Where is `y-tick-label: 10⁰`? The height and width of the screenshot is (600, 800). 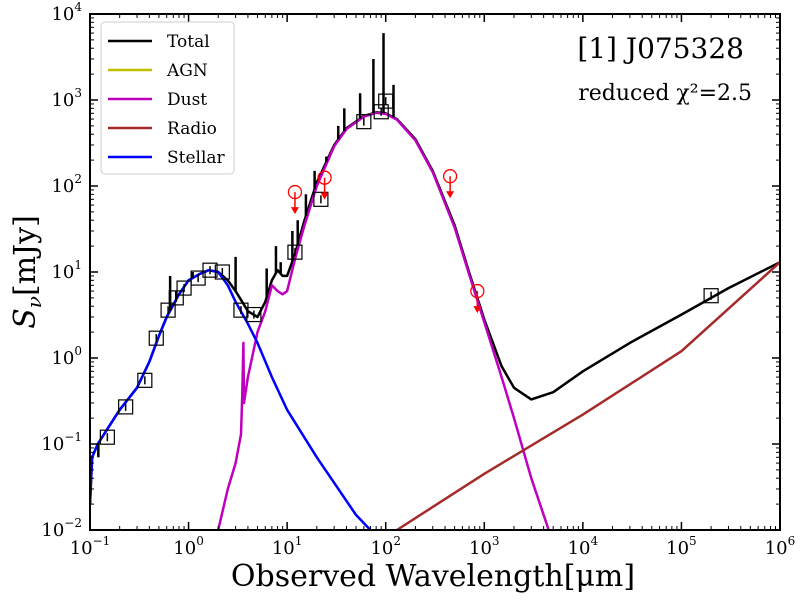 y-tick-label: 10⁰ is located at coordinates (66, 356).